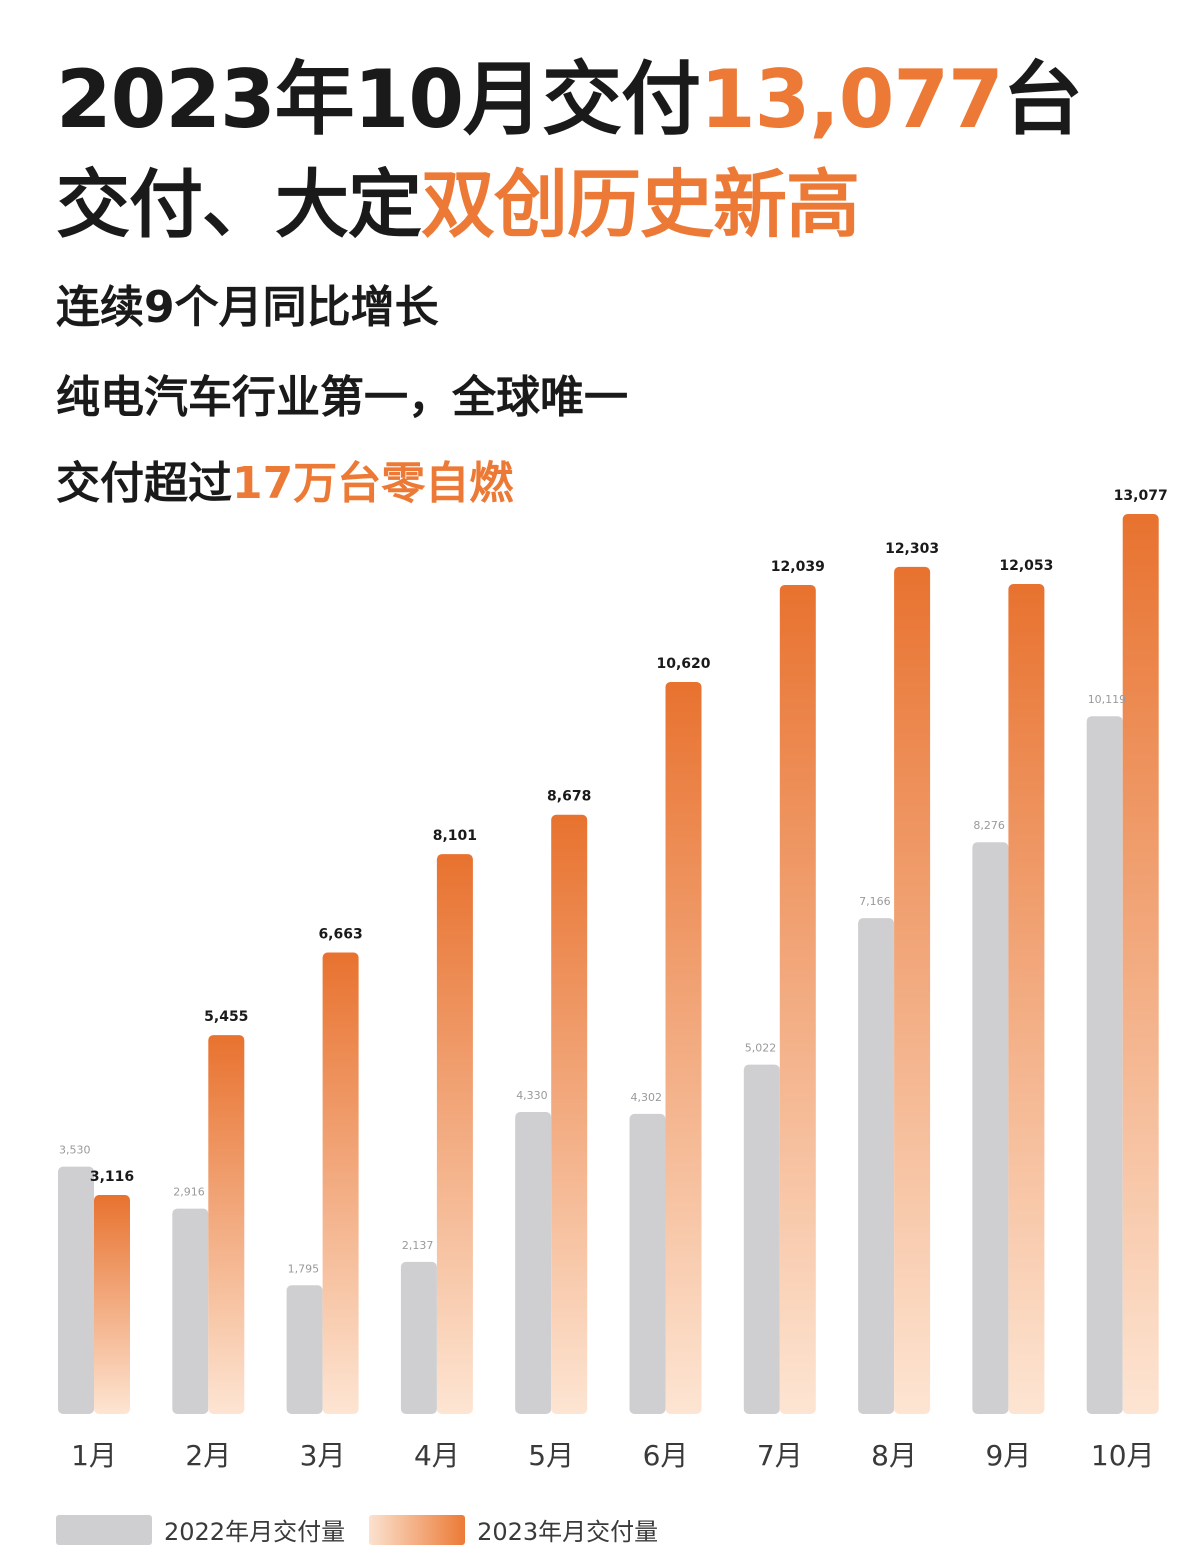 The width and height of the screenshot is (1202, 1566). What do you see at coordinates (437, 1455) in the screenshot?
I see `month-label-4: 4月` at bounding box center [437, 1455].